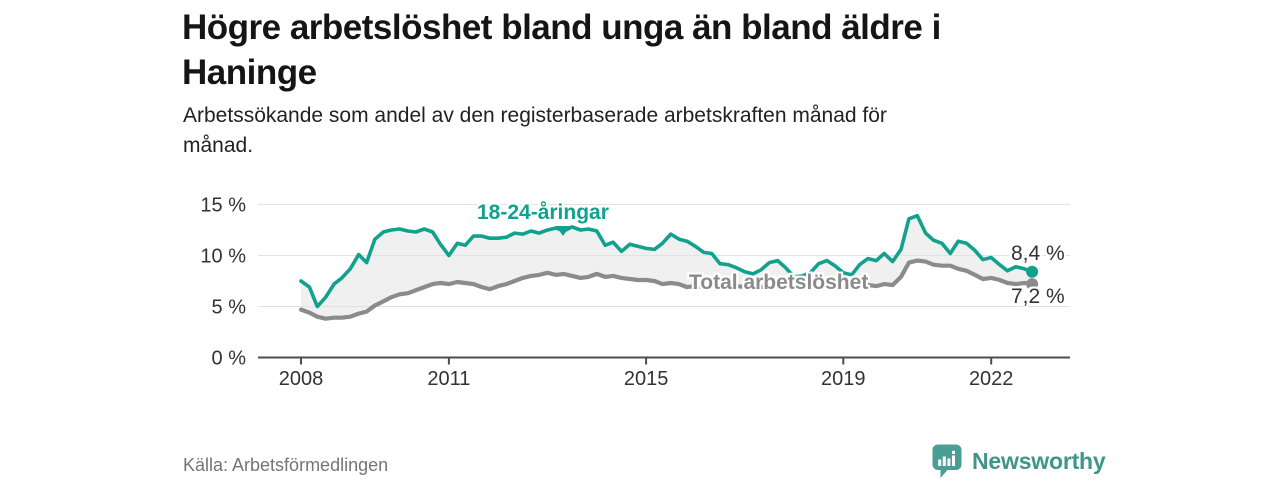  I want to click on x-axis-group, so click(646, 361).